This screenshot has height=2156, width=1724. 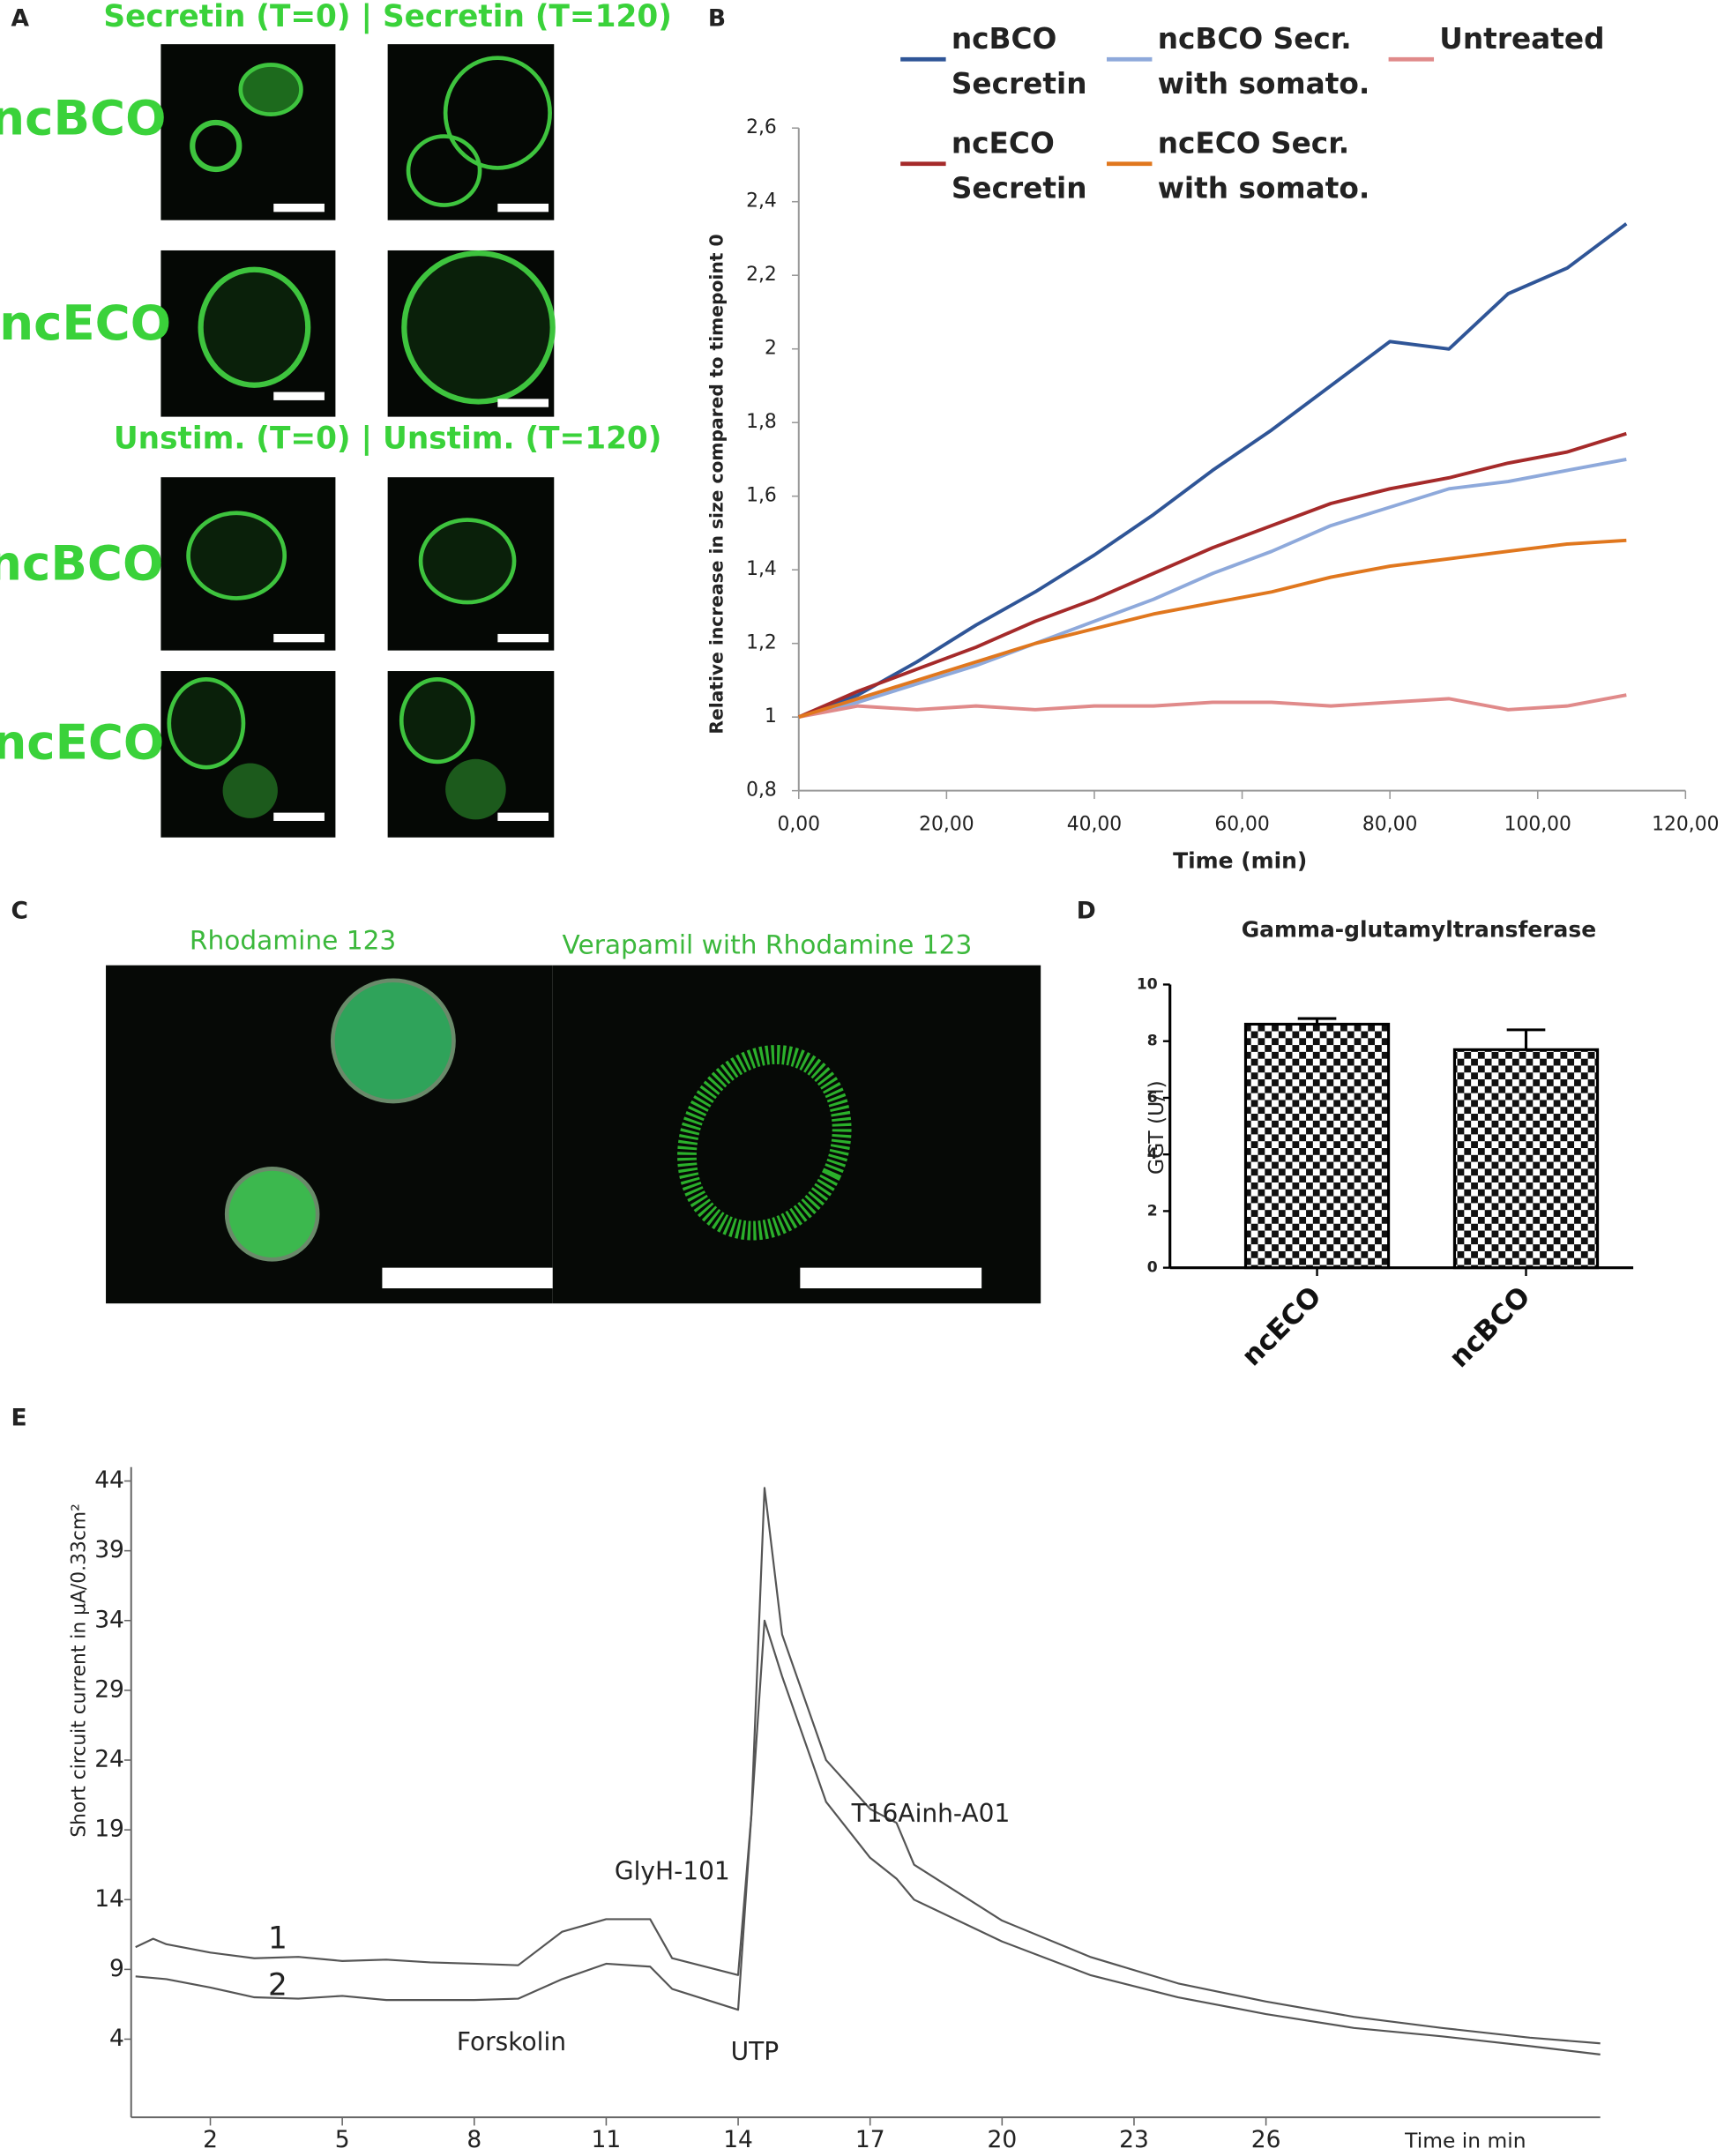 What do you see at coordinates (768, 944) in the screenshot?
I see `image-label: Verapamil with Rhodamine 123` at bounding box center [768, 944].